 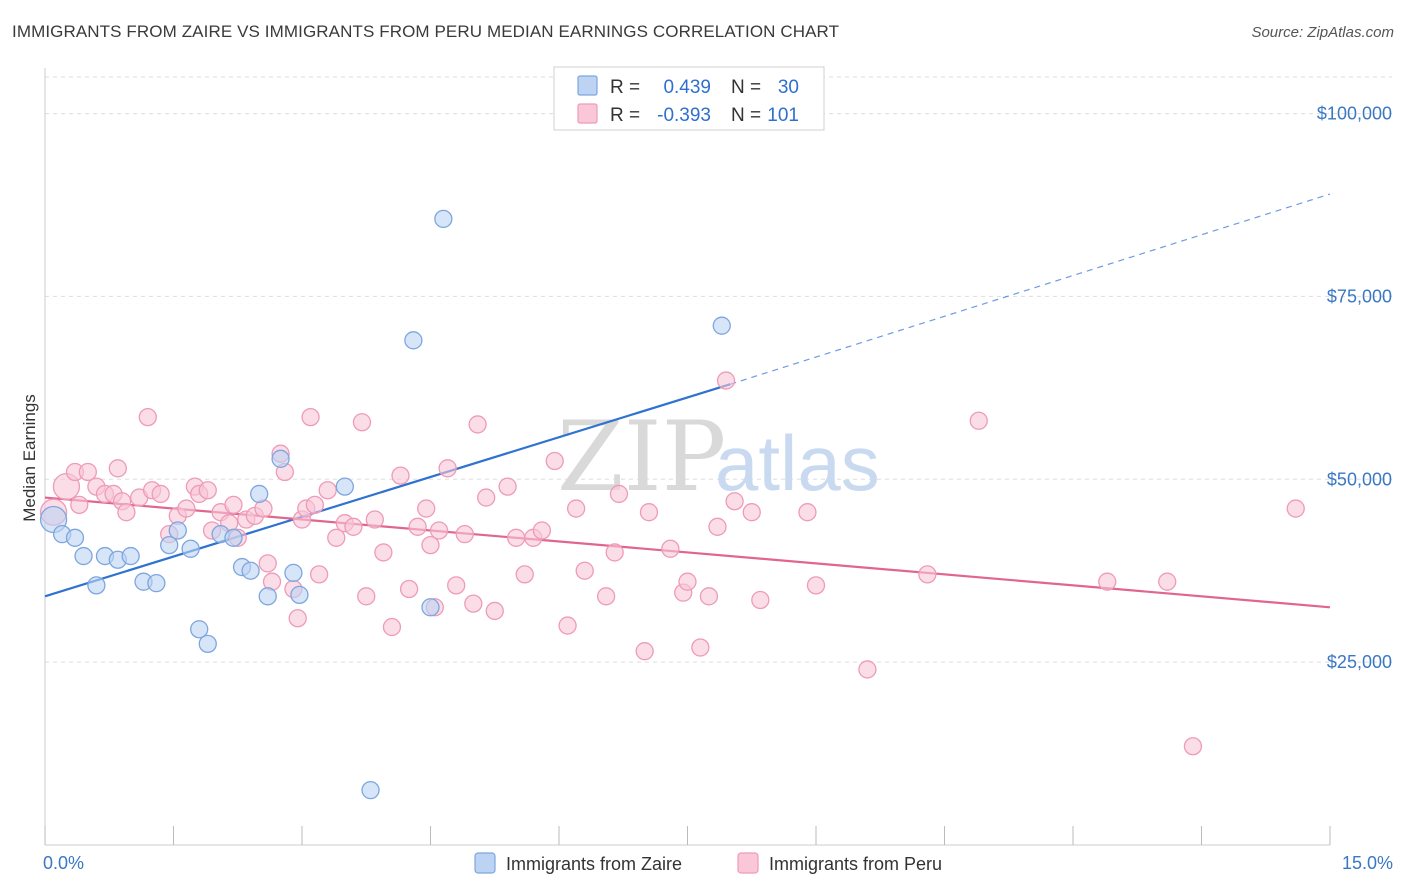 What do you see at coordinates (748, 863) in the screenshot?
I see `bottom-legend-swatch-peru` at bounding box center [748, 863].